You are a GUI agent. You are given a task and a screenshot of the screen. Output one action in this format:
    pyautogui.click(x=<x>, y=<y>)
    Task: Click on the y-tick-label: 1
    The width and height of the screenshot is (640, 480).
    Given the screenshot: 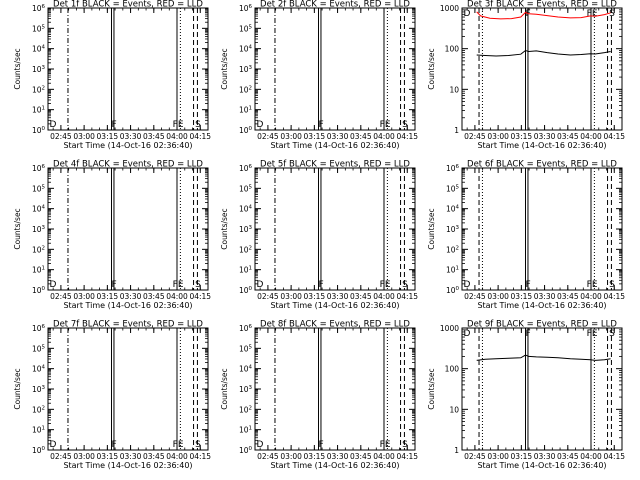 What is the action you would take?
    pyautogui.click(x=456, y=450)
    